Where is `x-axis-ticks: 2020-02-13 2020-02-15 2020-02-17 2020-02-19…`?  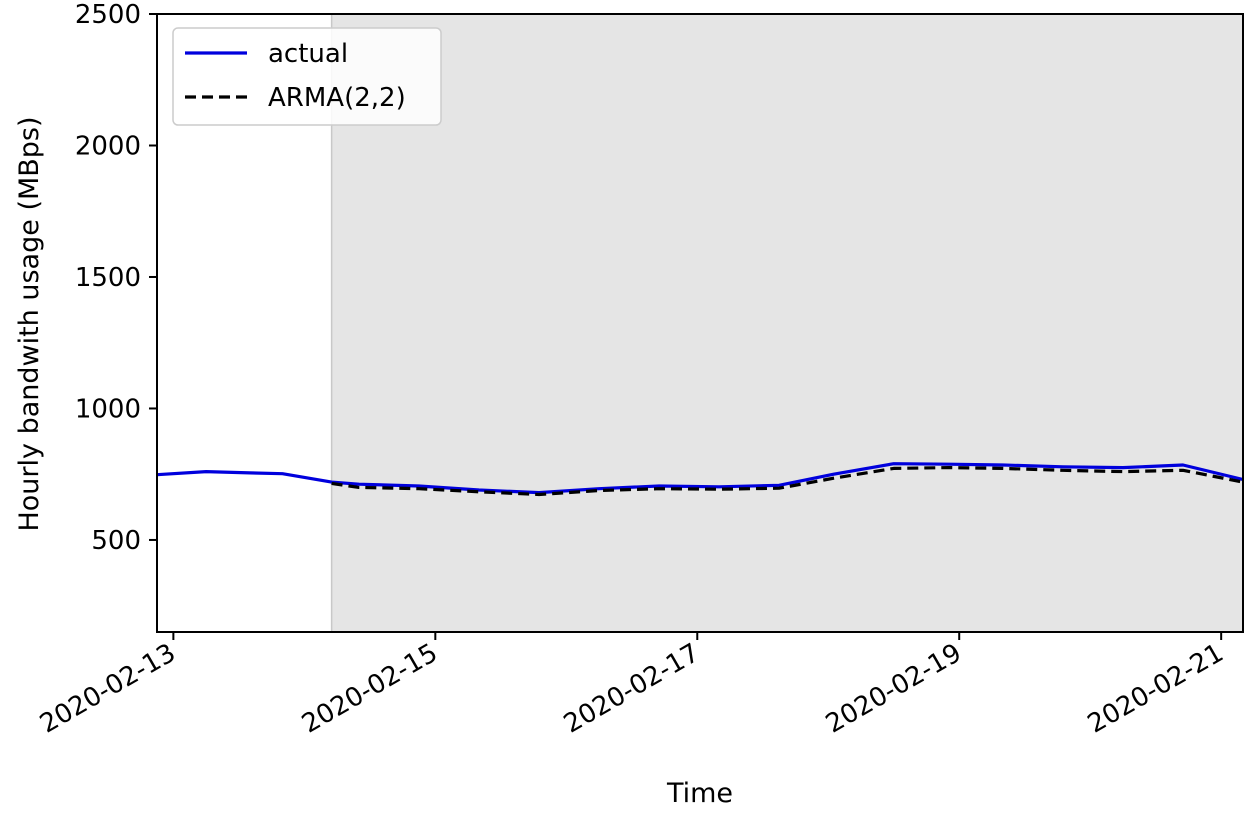 x-axis-ticks: 2020-02-13 2020-02-15 2020-02-17 2020-02-19… is located at coordinates (632, 686).